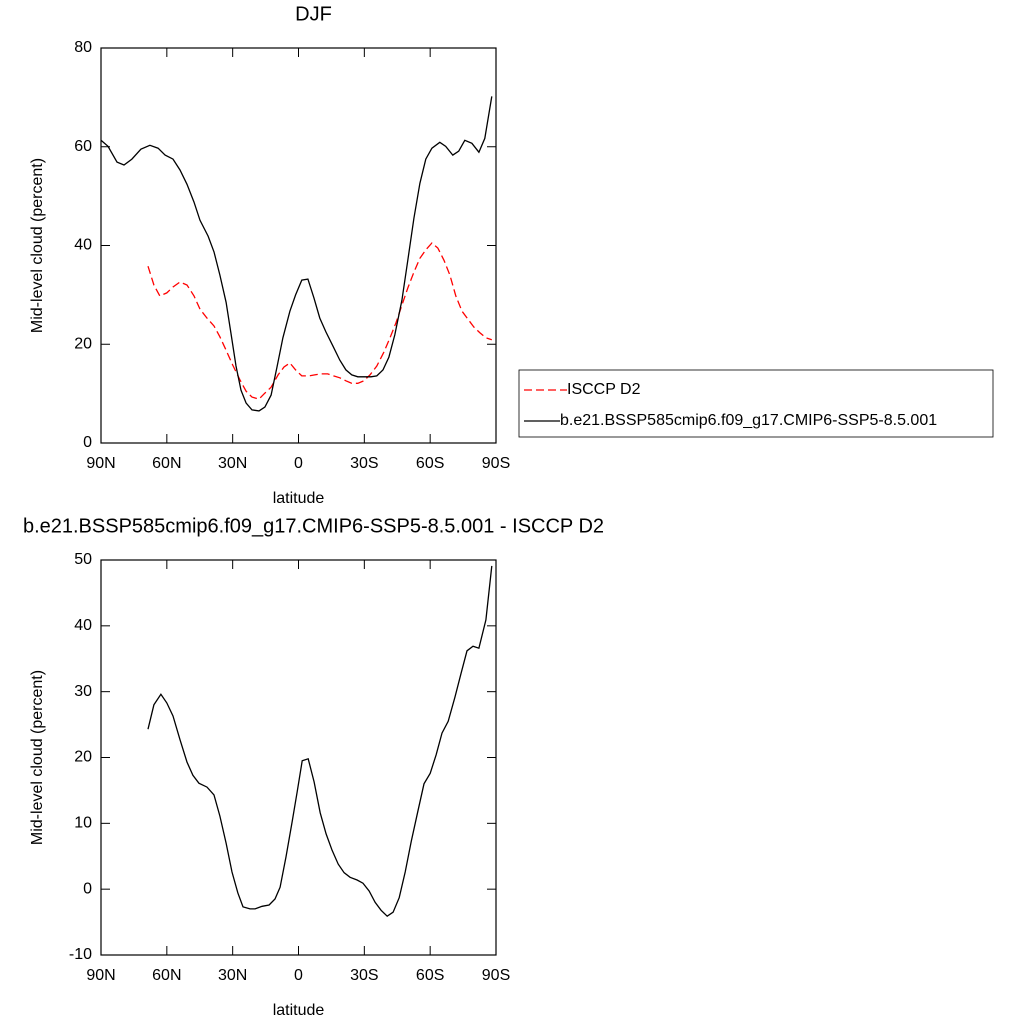 Image resolution: width=1024 pixels, height=1024 pixels. What do you see at coordinates (313, 14) in the screenshot?
I see `chart-title: DJF` at bounding box center [313, 14].